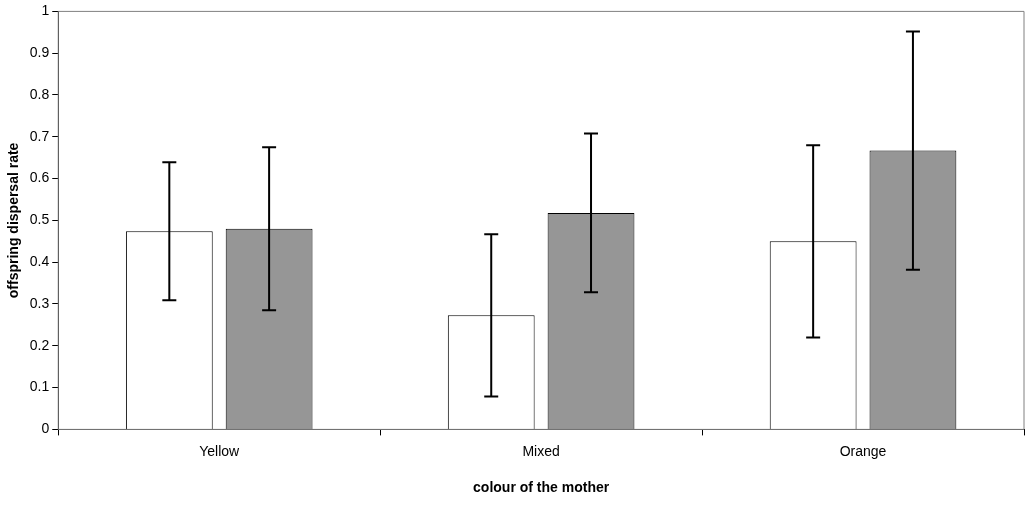 The image size is (1034, 505). I want to click on y-tick-label: 1, so click(45, 10).